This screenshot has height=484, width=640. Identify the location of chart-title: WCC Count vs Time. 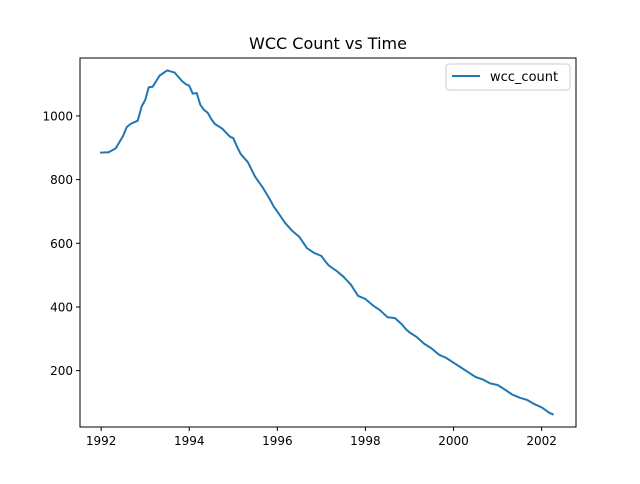
(328, 43).